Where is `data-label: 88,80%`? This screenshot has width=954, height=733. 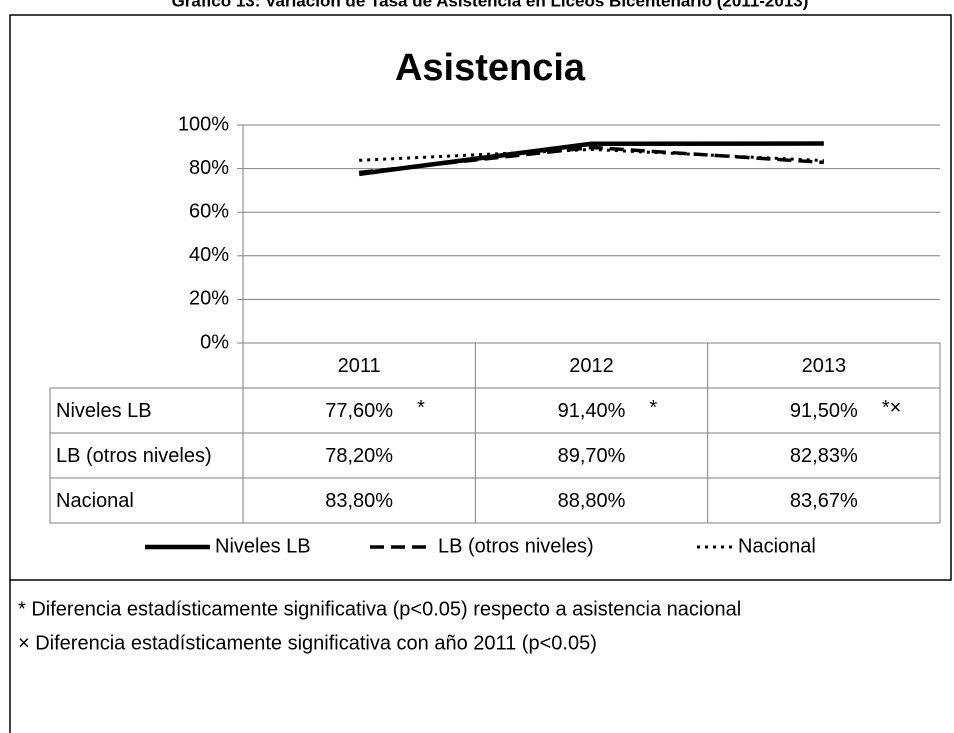
data-label: 88,80% is located at coordinates (592, 501).